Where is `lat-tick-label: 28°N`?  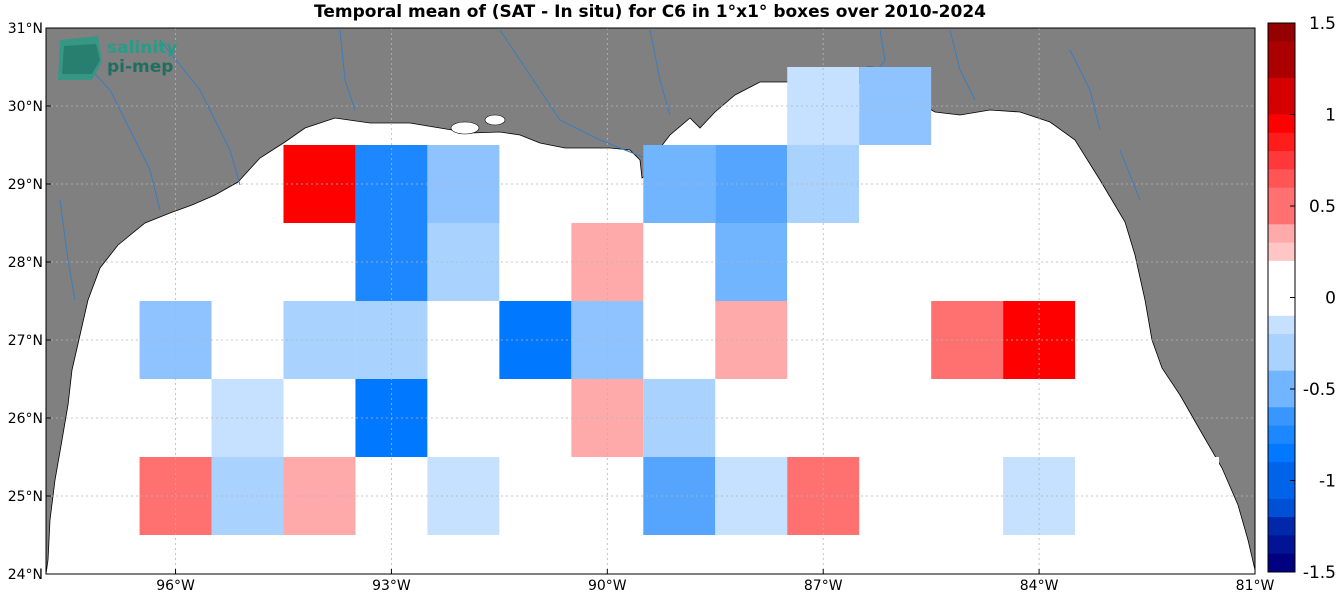 lat-tick-label: 28°N is located at coordinates (25, 263).